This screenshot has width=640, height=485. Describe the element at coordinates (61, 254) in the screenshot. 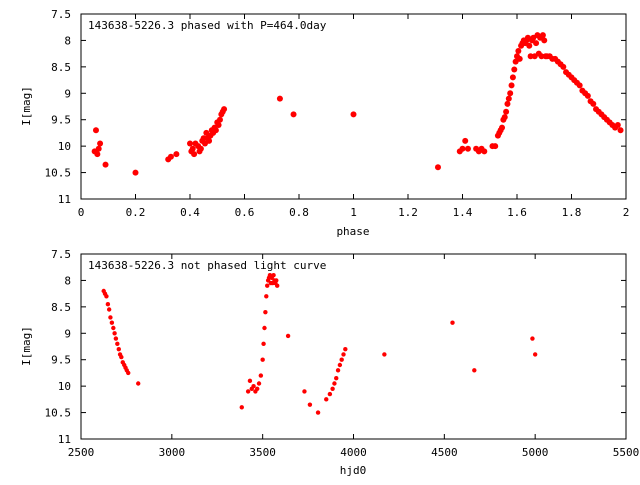

I see `unphased-y-tick-label: 7.5` at that location.